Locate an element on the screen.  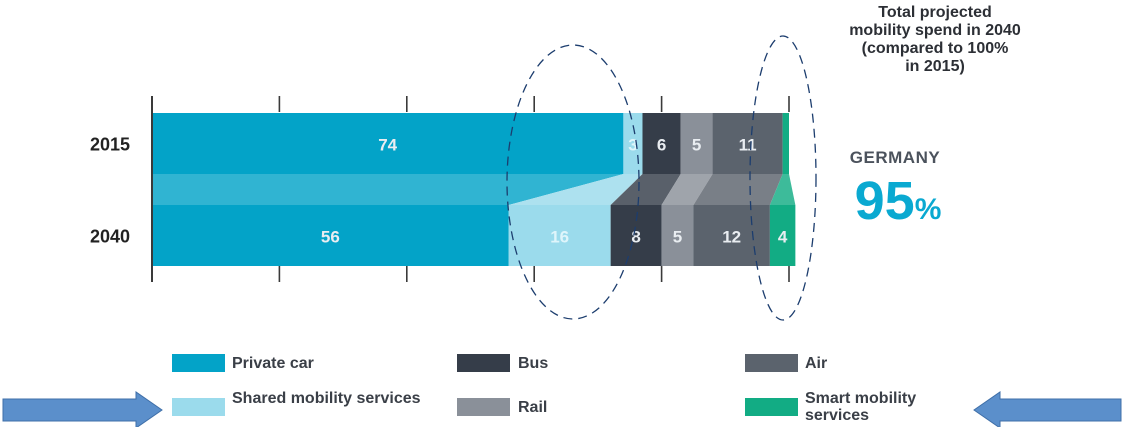
connector-bands is located at coordinates (474, 189).